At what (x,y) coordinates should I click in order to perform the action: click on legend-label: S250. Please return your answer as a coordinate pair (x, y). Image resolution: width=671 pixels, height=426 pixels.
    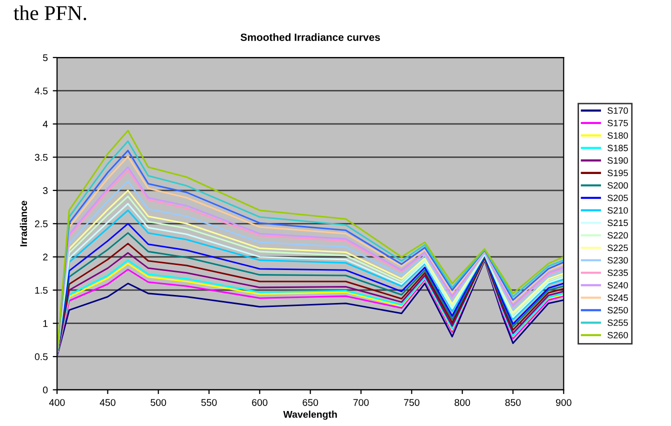
    Looking at the image, I should click on (618, 310).